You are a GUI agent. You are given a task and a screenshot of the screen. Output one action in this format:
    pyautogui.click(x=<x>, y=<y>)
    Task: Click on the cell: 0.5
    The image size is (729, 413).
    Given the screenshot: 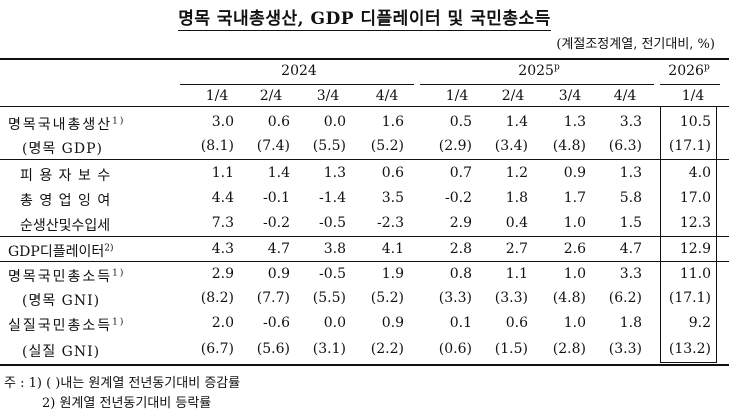 What is the action you would take?
    pyautogui.click(x=460, y=122)
    